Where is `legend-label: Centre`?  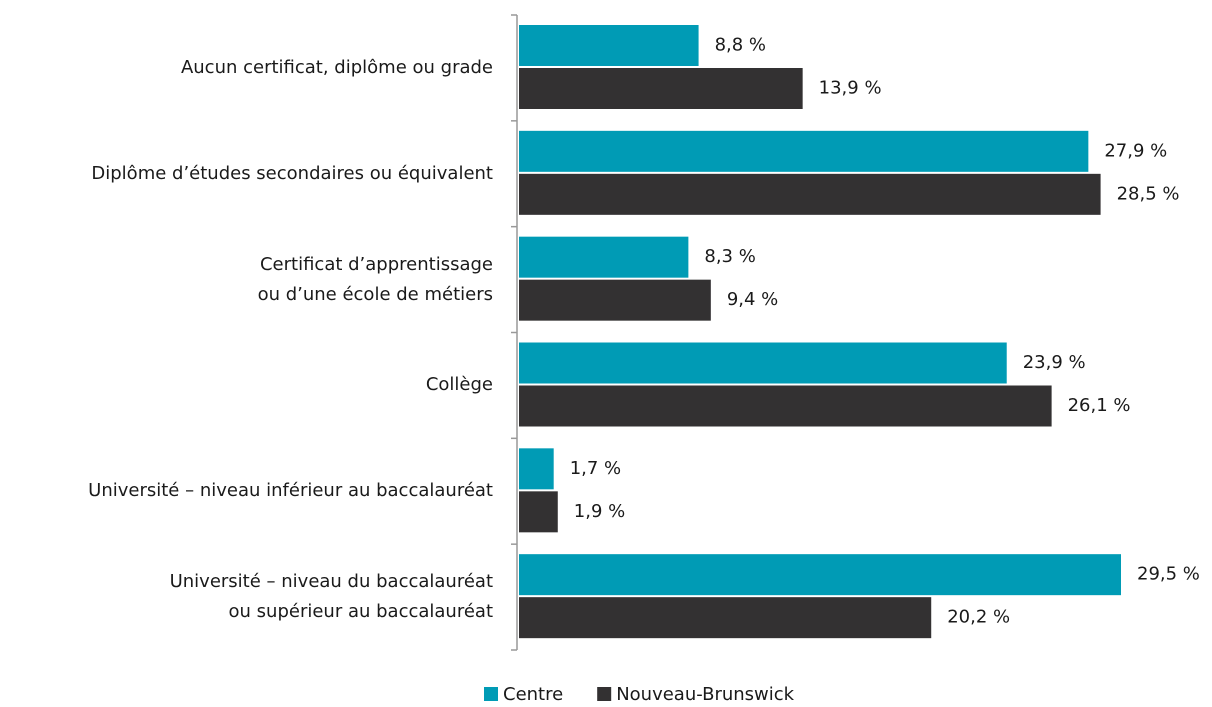 legend-label: Centre is located at coordinates (533, 694).